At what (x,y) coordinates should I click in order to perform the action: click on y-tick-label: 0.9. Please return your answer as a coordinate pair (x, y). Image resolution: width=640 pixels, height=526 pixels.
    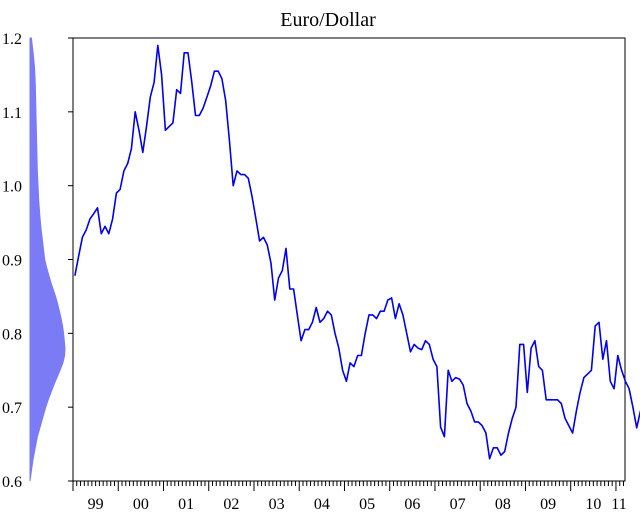
    Looking at the image, I should click on (12, 261).